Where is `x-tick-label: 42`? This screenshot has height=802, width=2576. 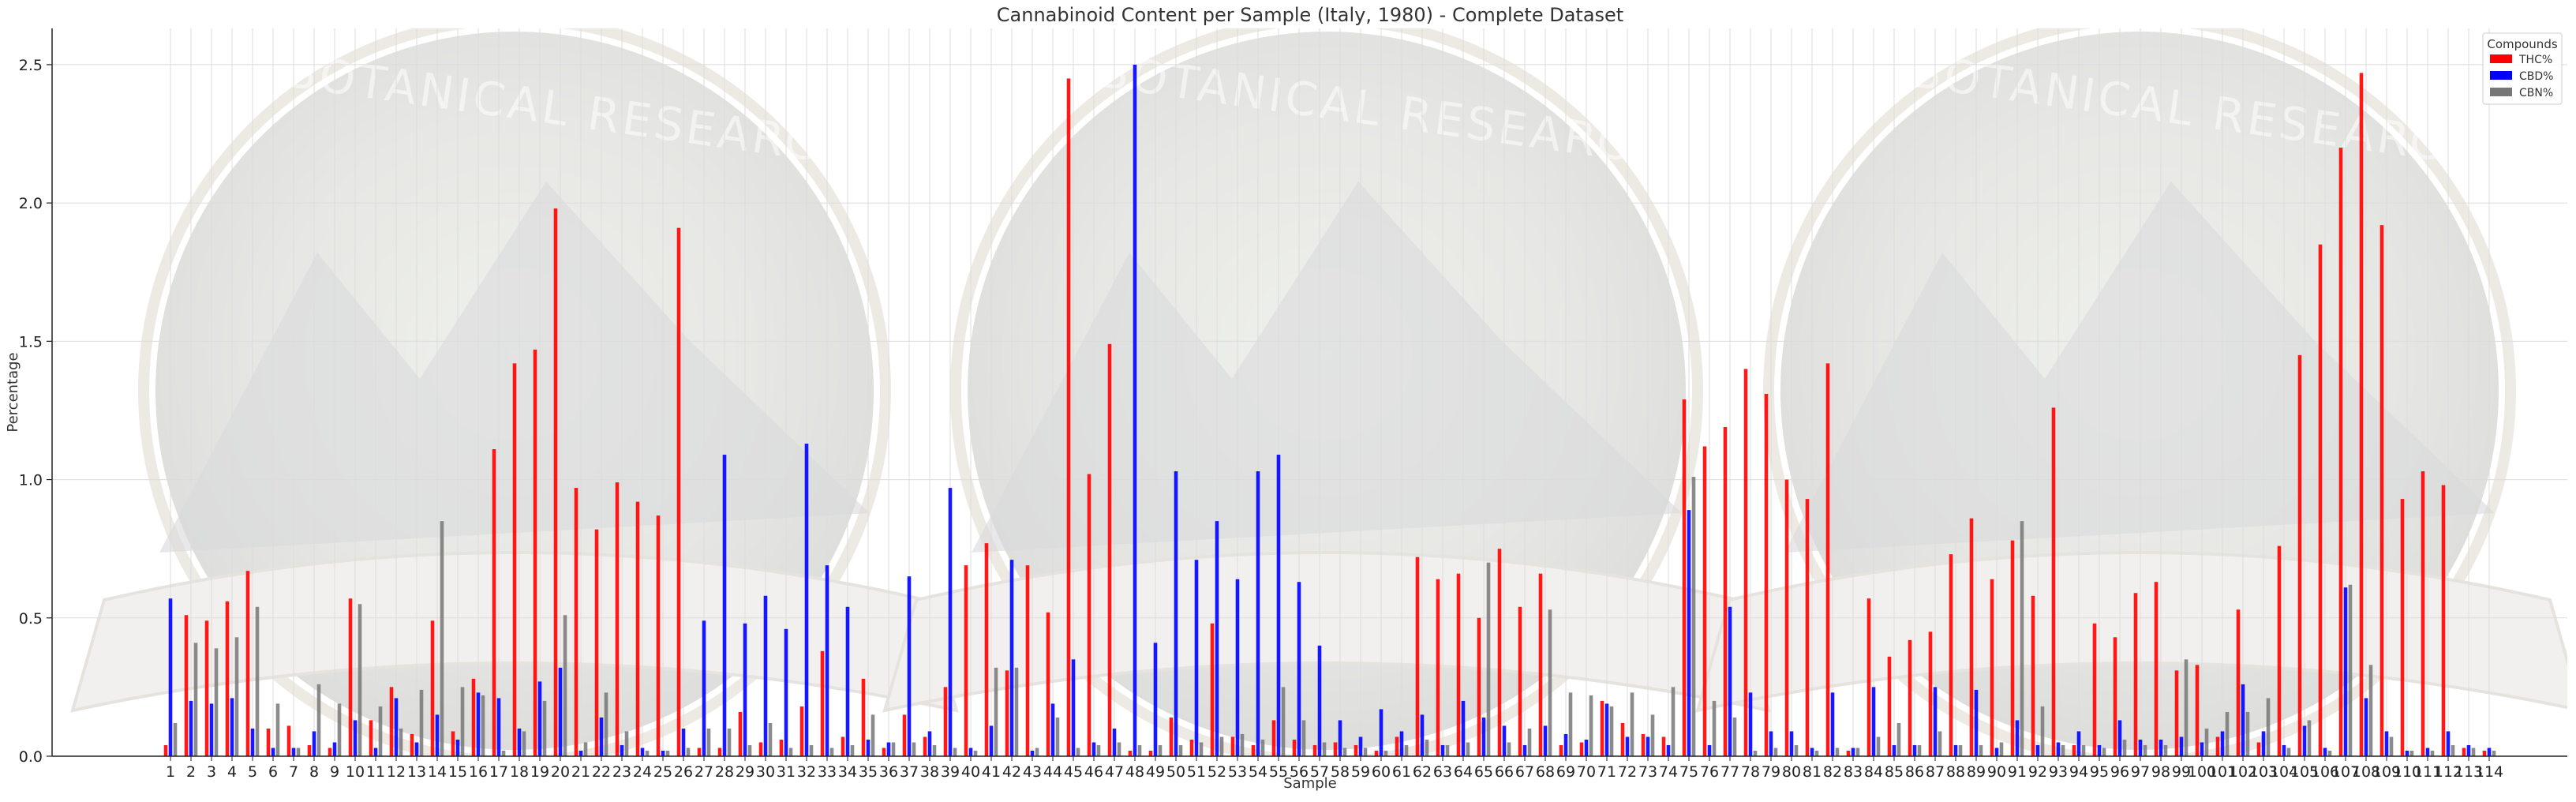
x-tick-label: 42 is located at coordinates (1011, 772).